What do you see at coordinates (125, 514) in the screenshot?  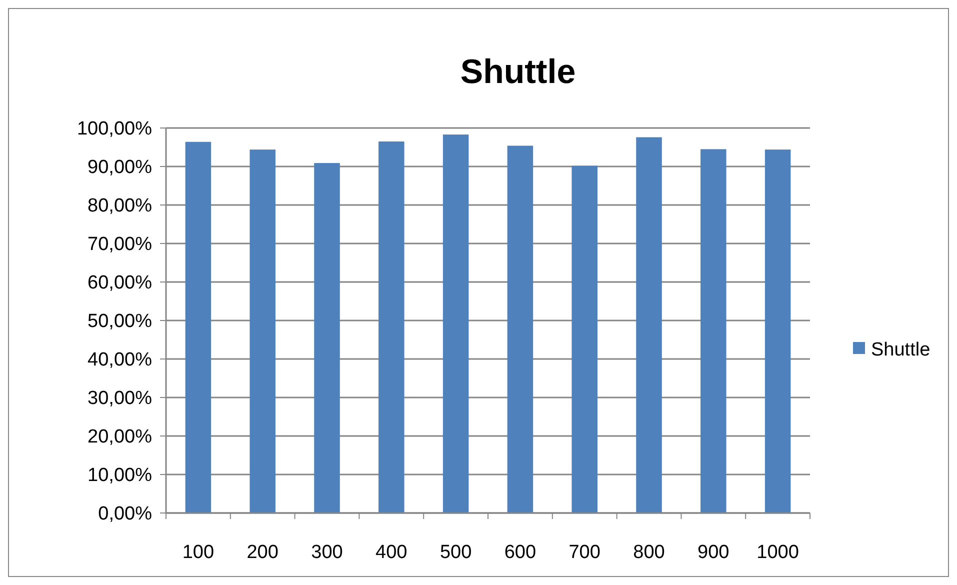 I see `y-tick-label: 0,00%` at bounding box center [125, 514].